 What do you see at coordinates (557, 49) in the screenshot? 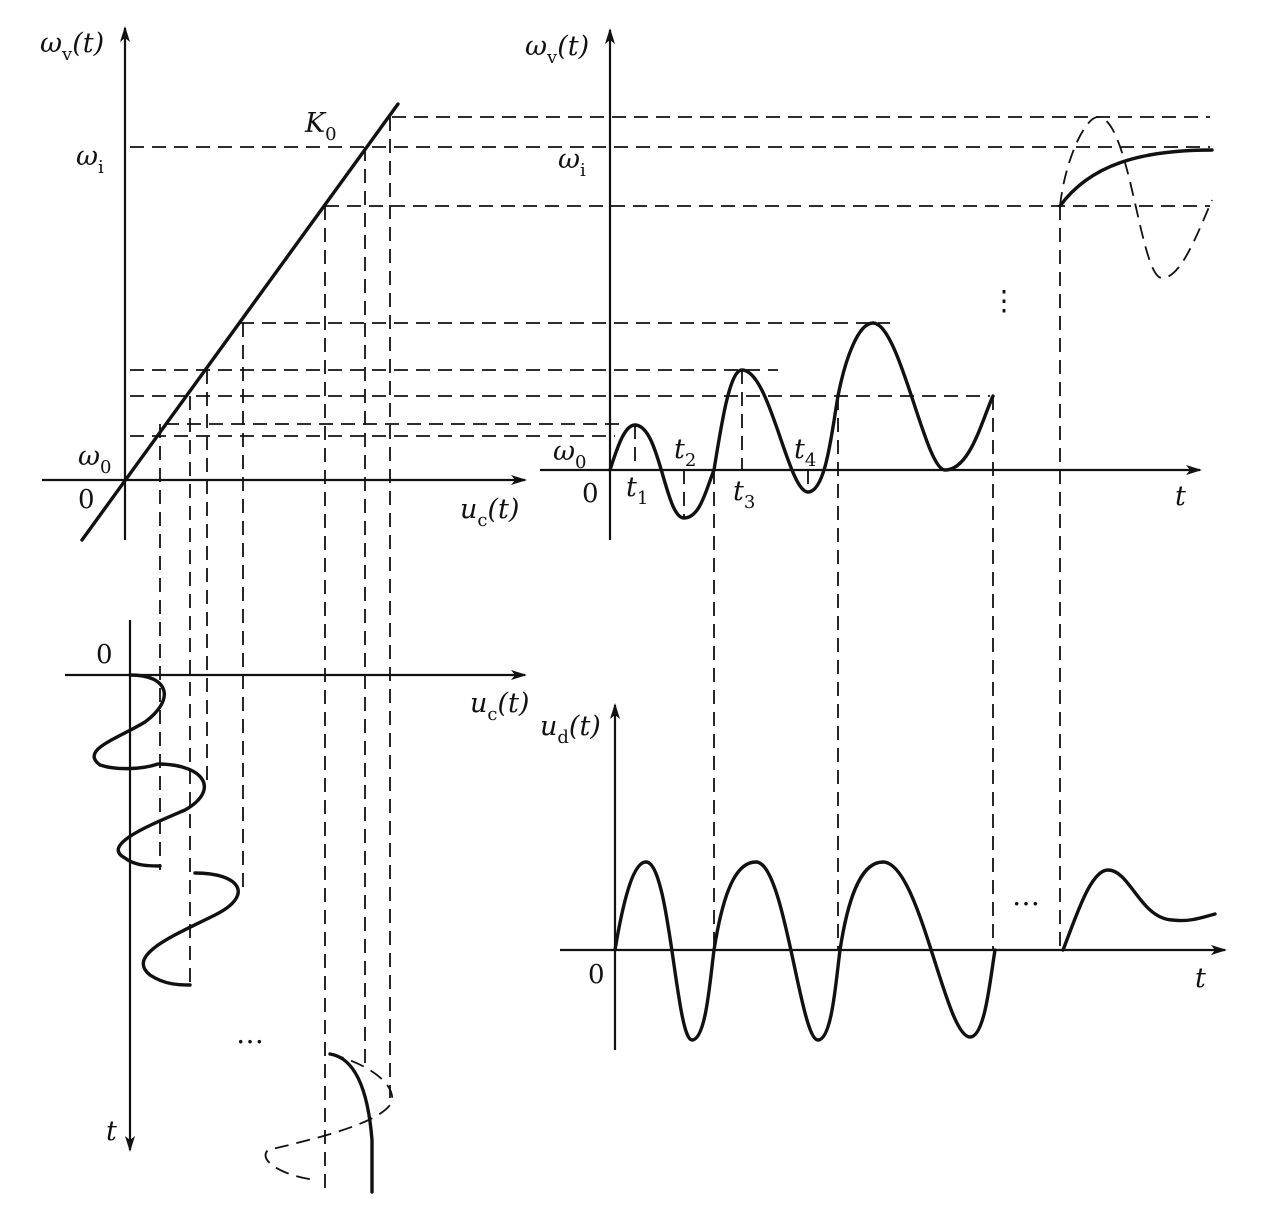
I see `omega-v-label-right: ωv(t)` at bounding box center [557, 49].